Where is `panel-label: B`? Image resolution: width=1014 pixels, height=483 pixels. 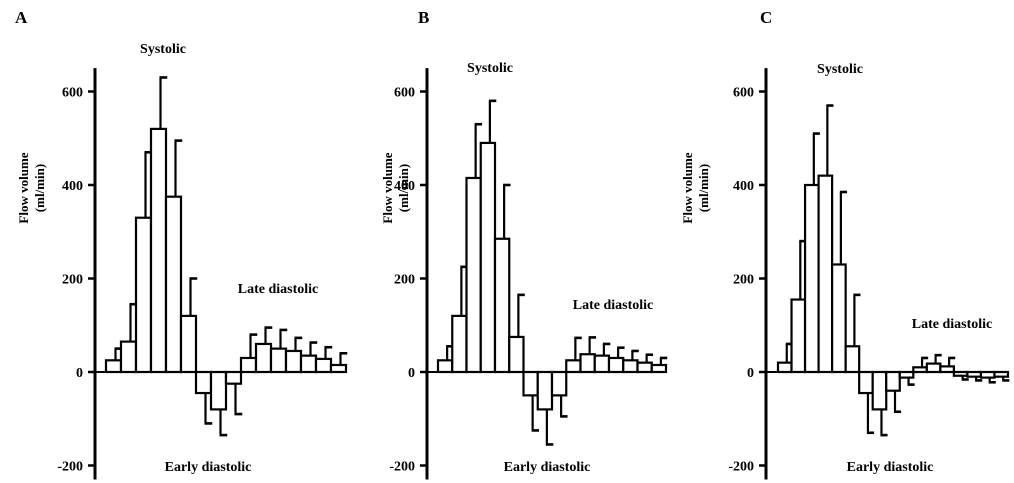
panel-label: B is located at coordinates (423, 17).